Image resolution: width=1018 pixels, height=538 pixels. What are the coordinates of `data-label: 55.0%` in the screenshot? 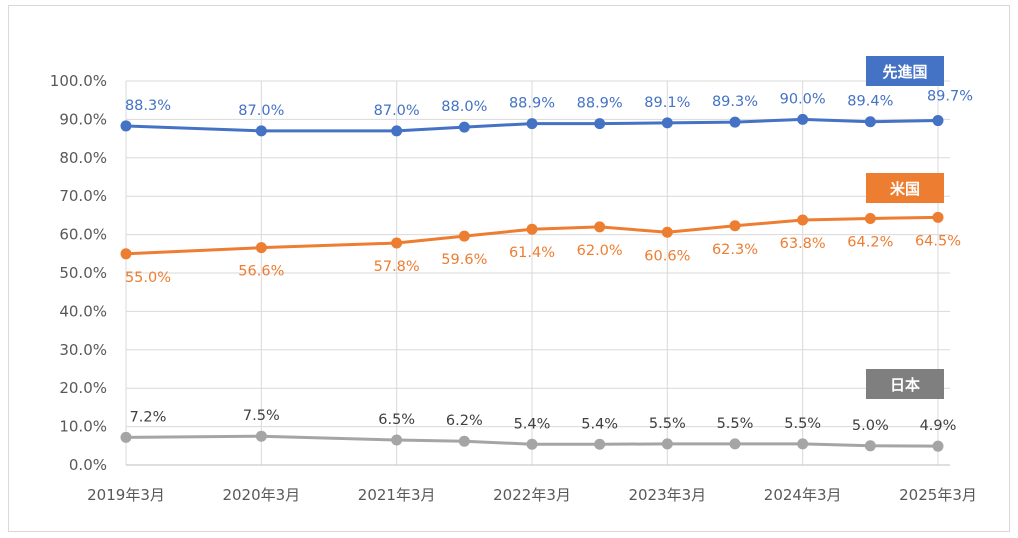 It's located at (148, 278).